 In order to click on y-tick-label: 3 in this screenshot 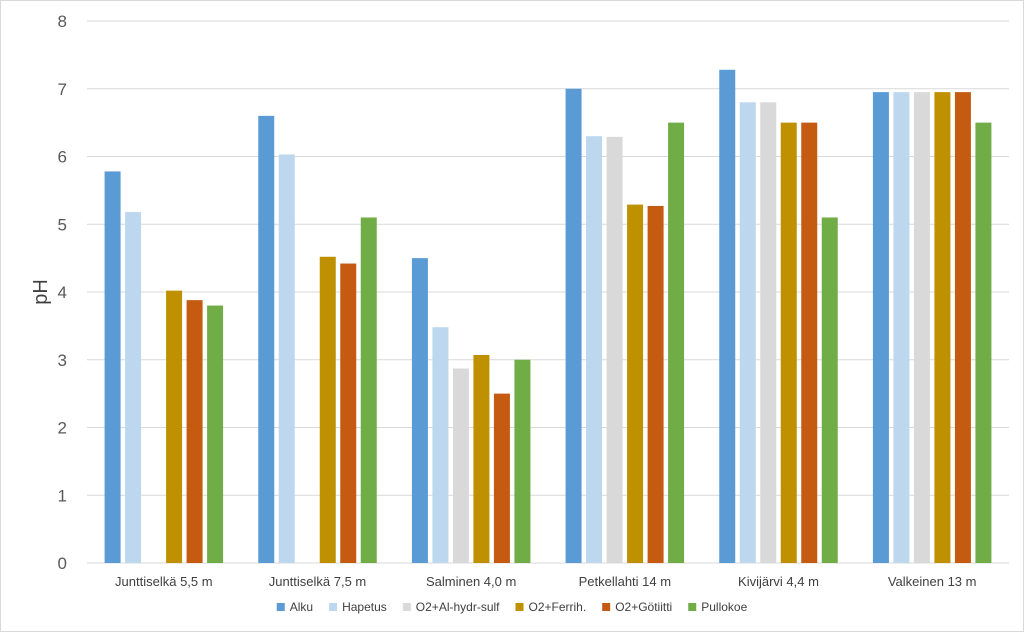, I will do `click(62, 360)`.